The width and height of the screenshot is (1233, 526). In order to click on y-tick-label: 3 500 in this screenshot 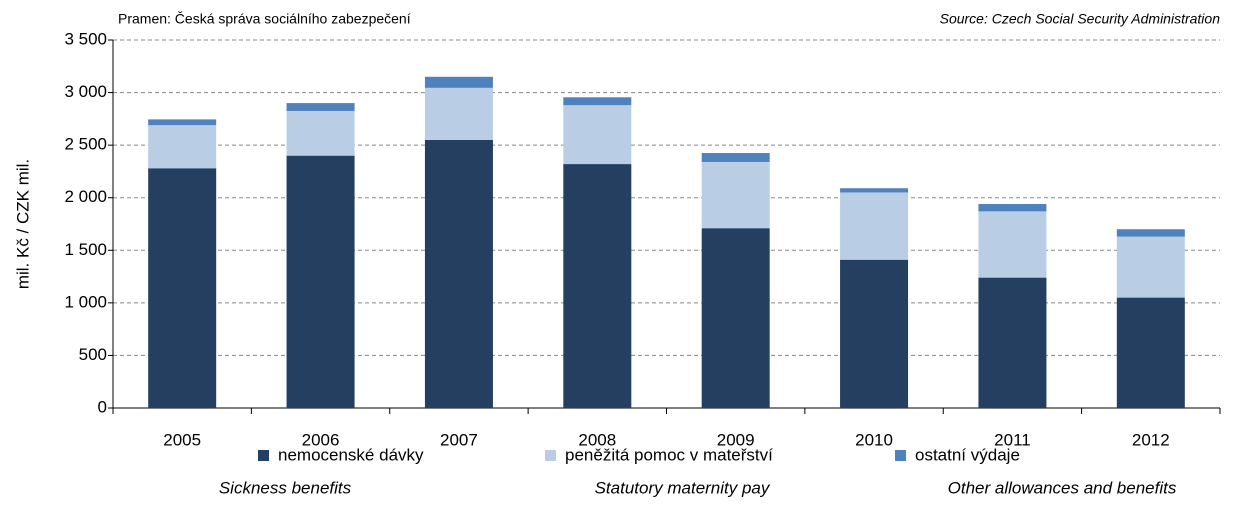, I will do `click(85, 38)`.